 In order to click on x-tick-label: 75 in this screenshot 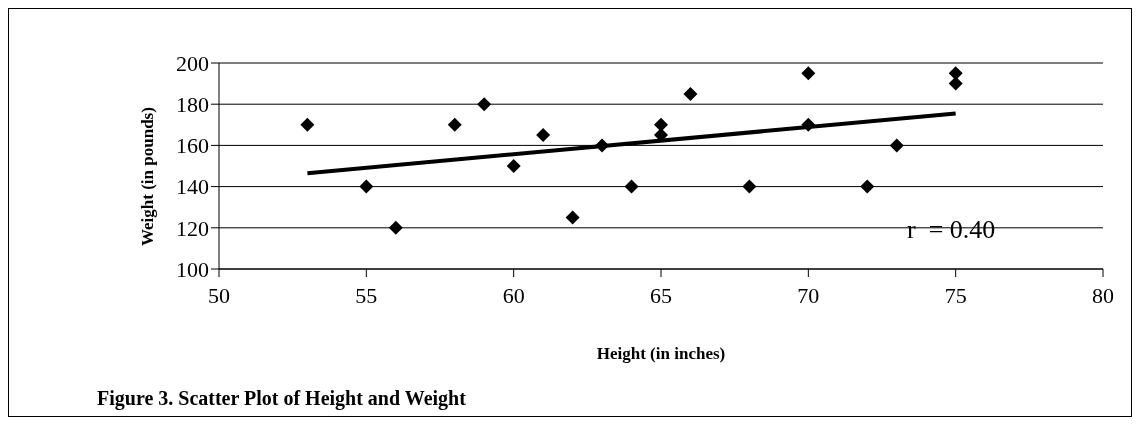, I will do `click(955, 295)`.